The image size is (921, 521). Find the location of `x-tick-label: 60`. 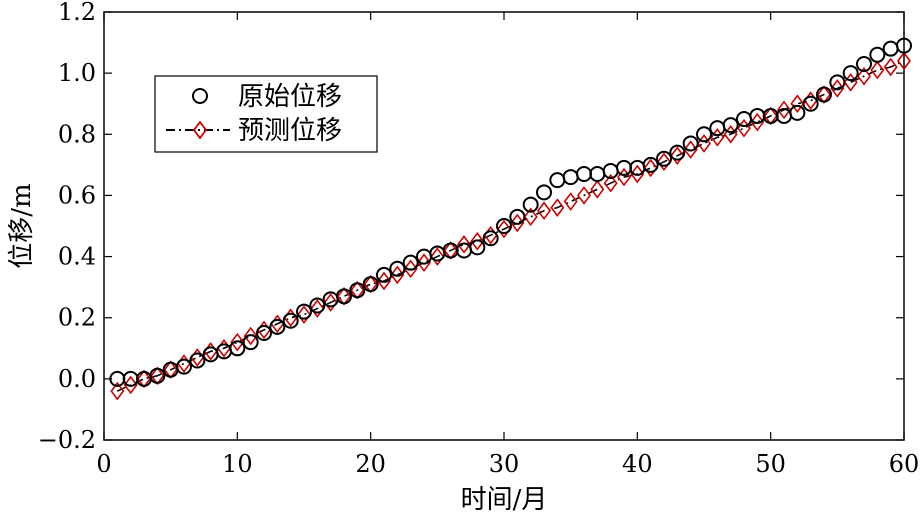

x-tick-label: 60 is located at coordinates (904, 464).